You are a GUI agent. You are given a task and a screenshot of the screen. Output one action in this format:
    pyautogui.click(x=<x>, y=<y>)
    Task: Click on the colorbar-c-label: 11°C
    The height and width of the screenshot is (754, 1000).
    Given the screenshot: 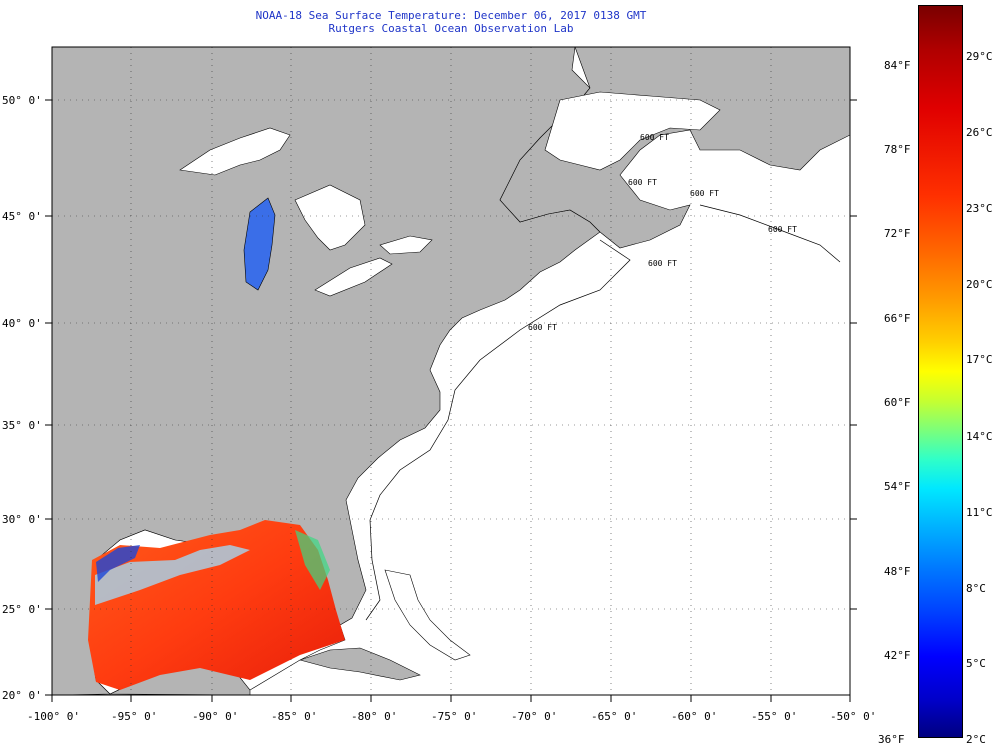 What is the action you would take?
    pyautogui.click(x=979, y=512)
    